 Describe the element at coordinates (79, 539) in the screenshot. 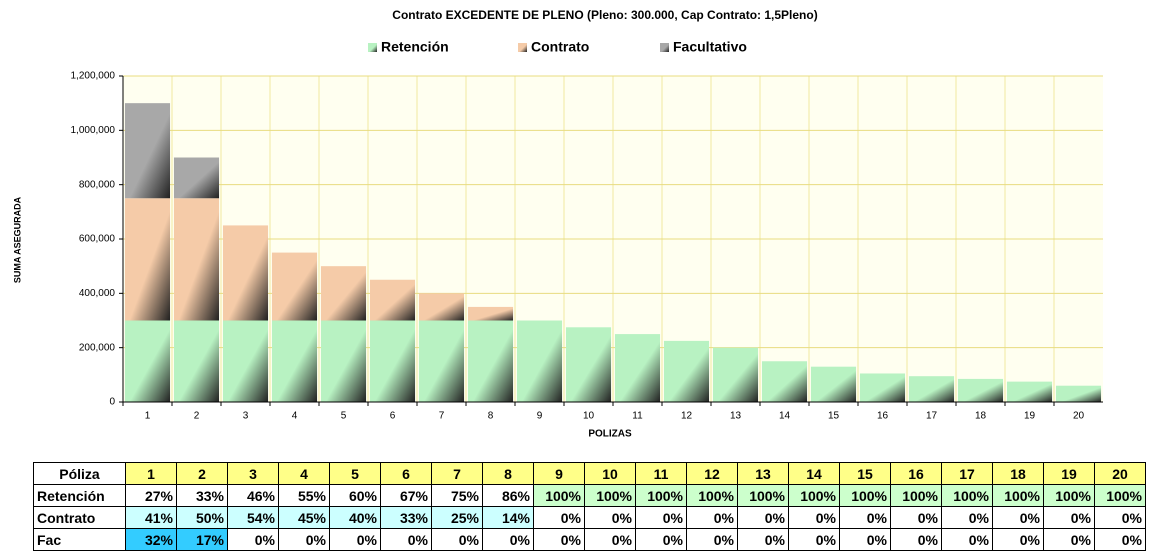

I see `table-cell: Fac` at that location.